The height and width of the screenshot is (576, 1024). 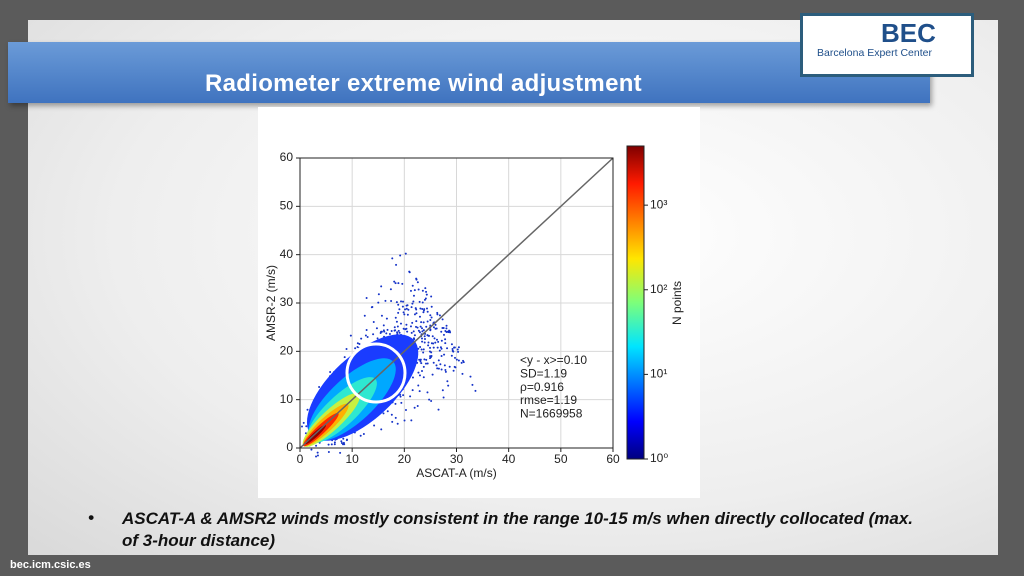 I want to click on stat-annotation: <y - x>=0.10, so click(x=553, y=360).